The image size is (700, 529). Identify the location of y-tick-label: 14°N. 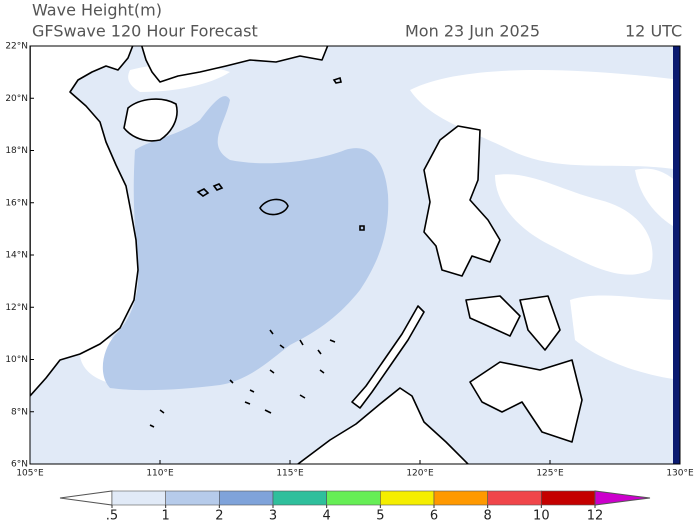
(16, 256).